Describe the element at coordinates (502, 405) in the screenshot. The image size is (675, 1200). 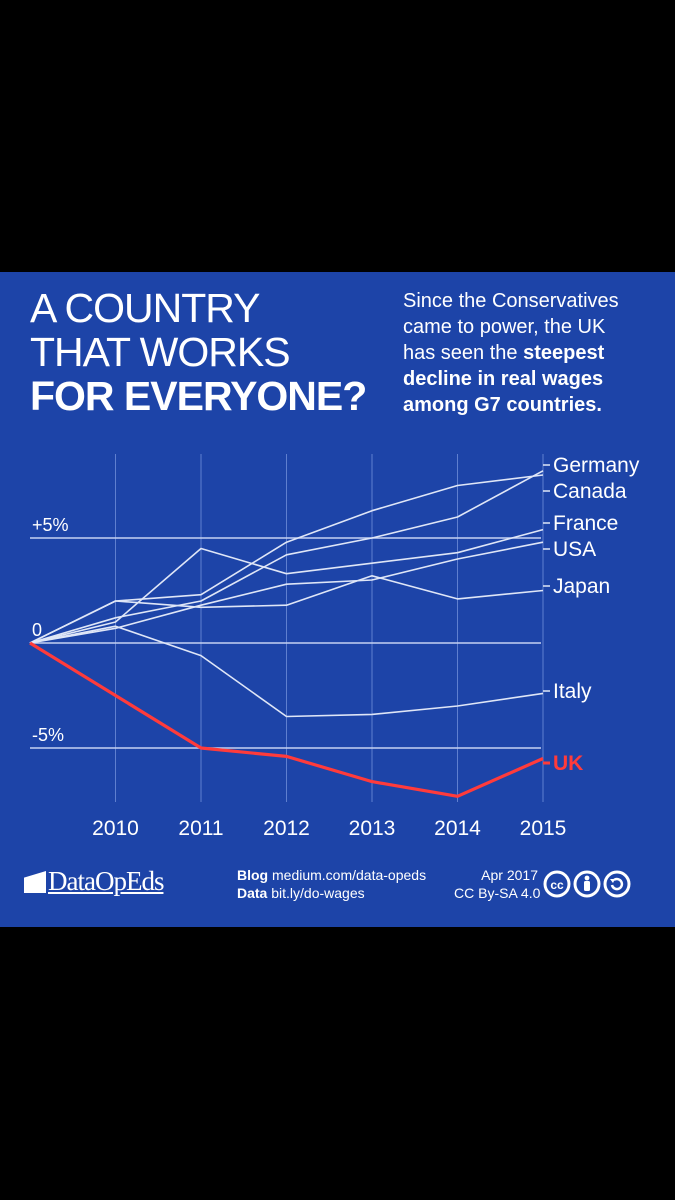
I see `subhead-line-5-text: among G7 countries.` at that location.